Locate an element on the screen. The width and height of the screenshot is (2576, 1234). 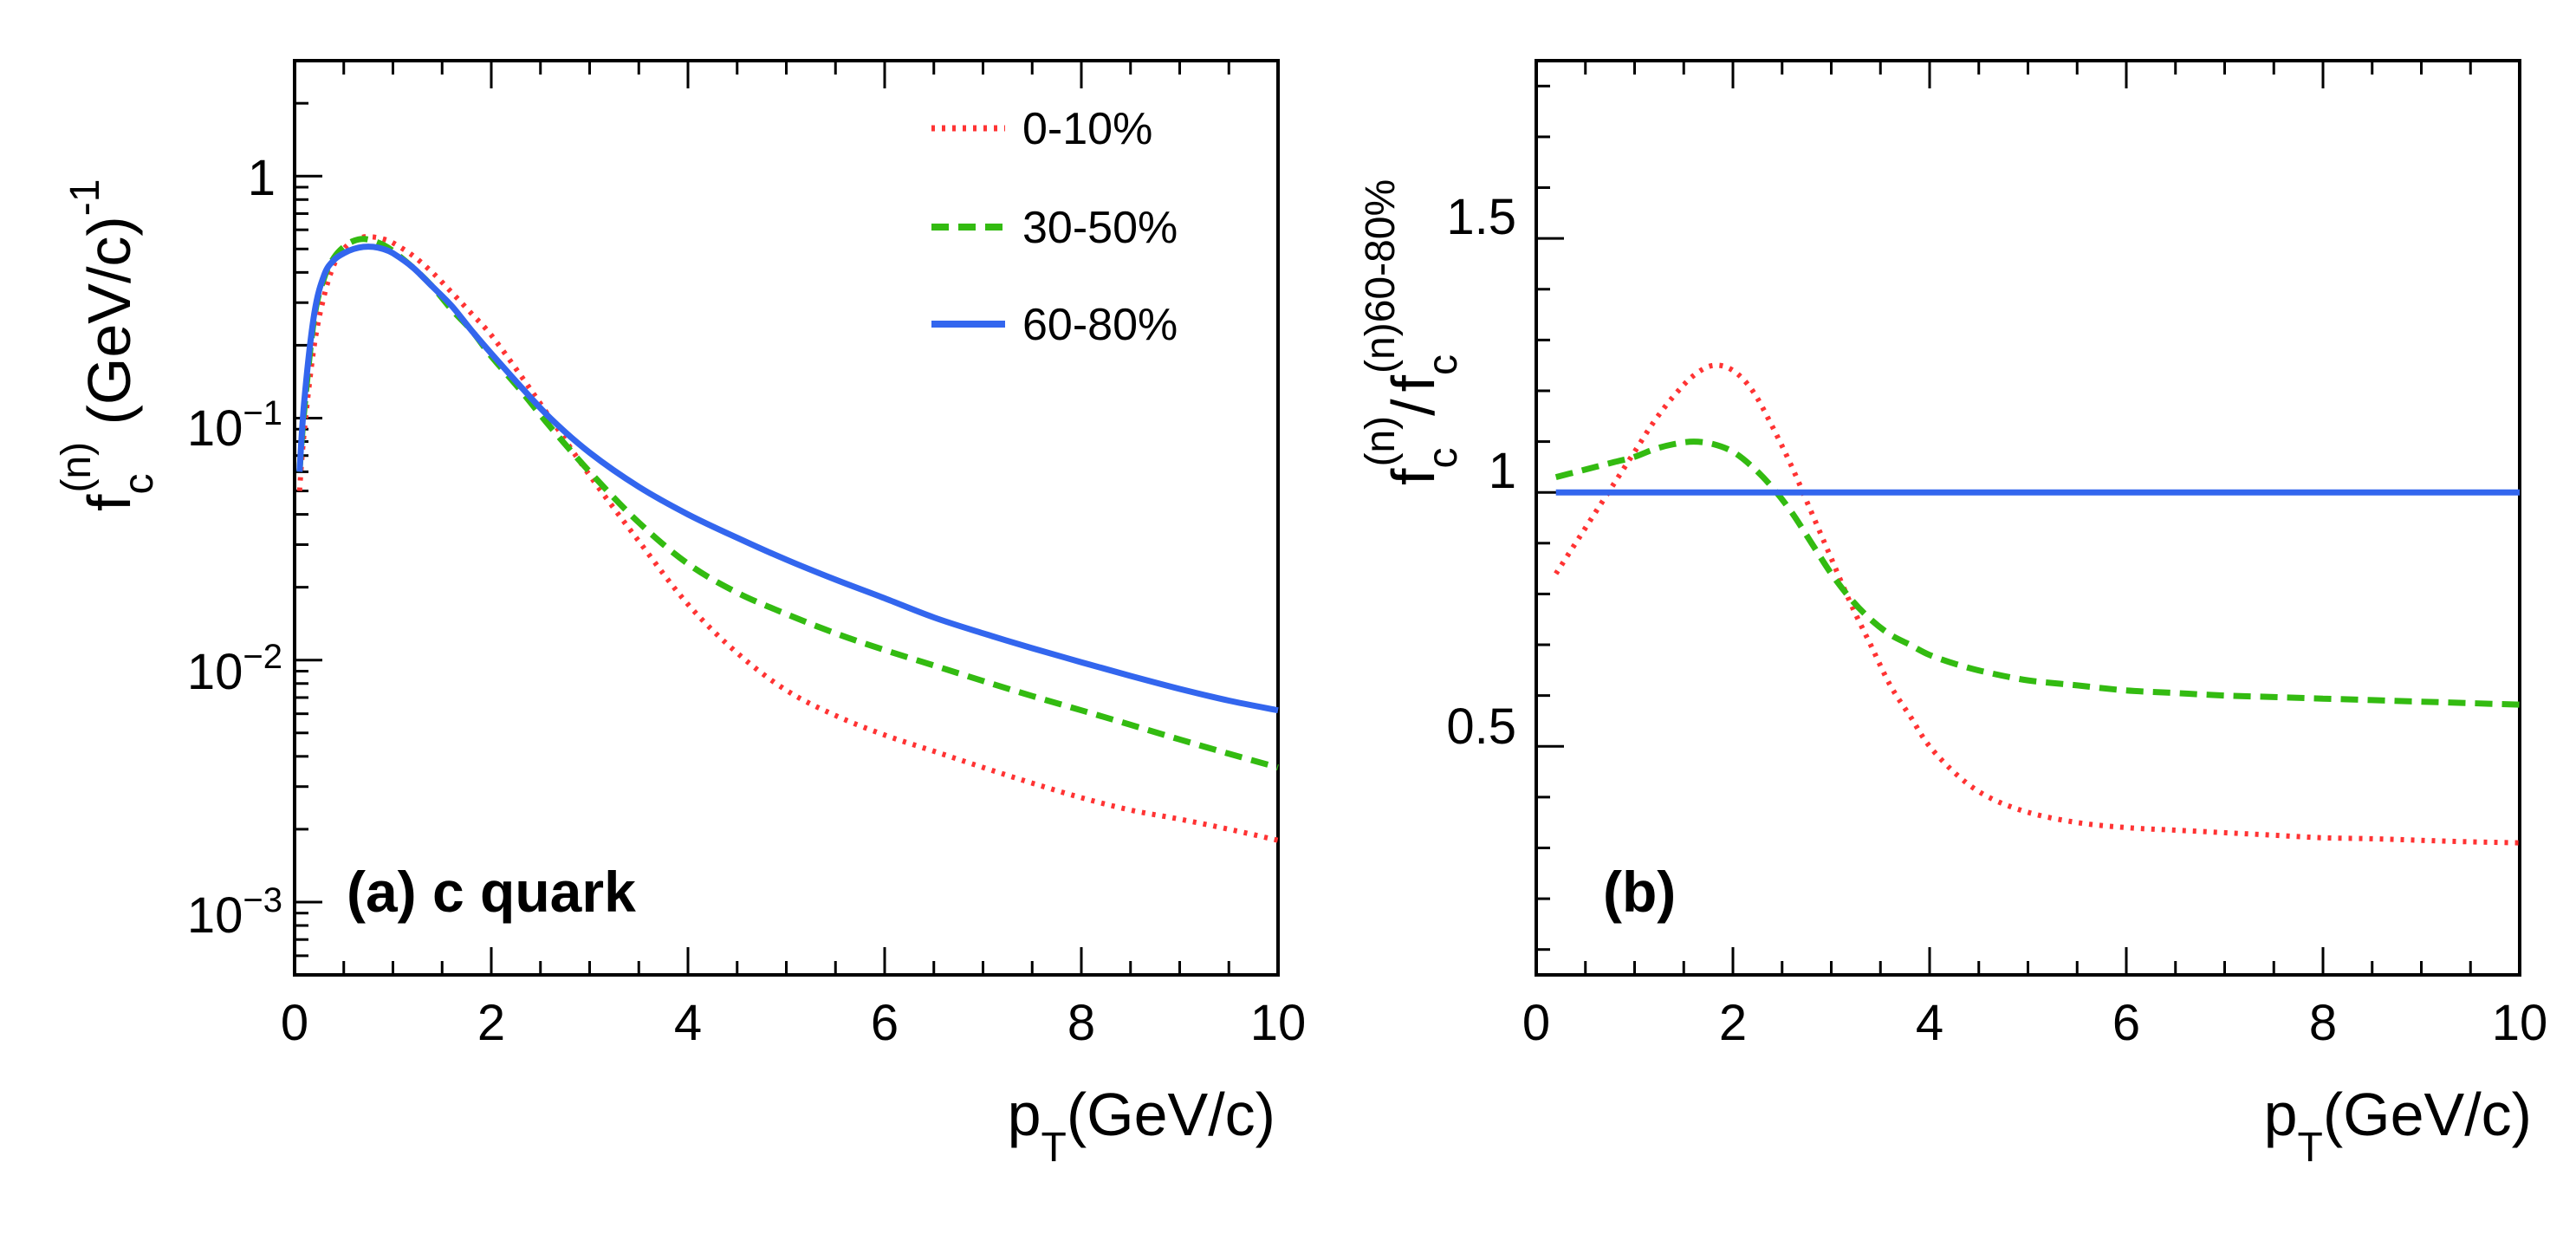
legend-label-0-10: 0-10% is located at coordinates (1087, 129).